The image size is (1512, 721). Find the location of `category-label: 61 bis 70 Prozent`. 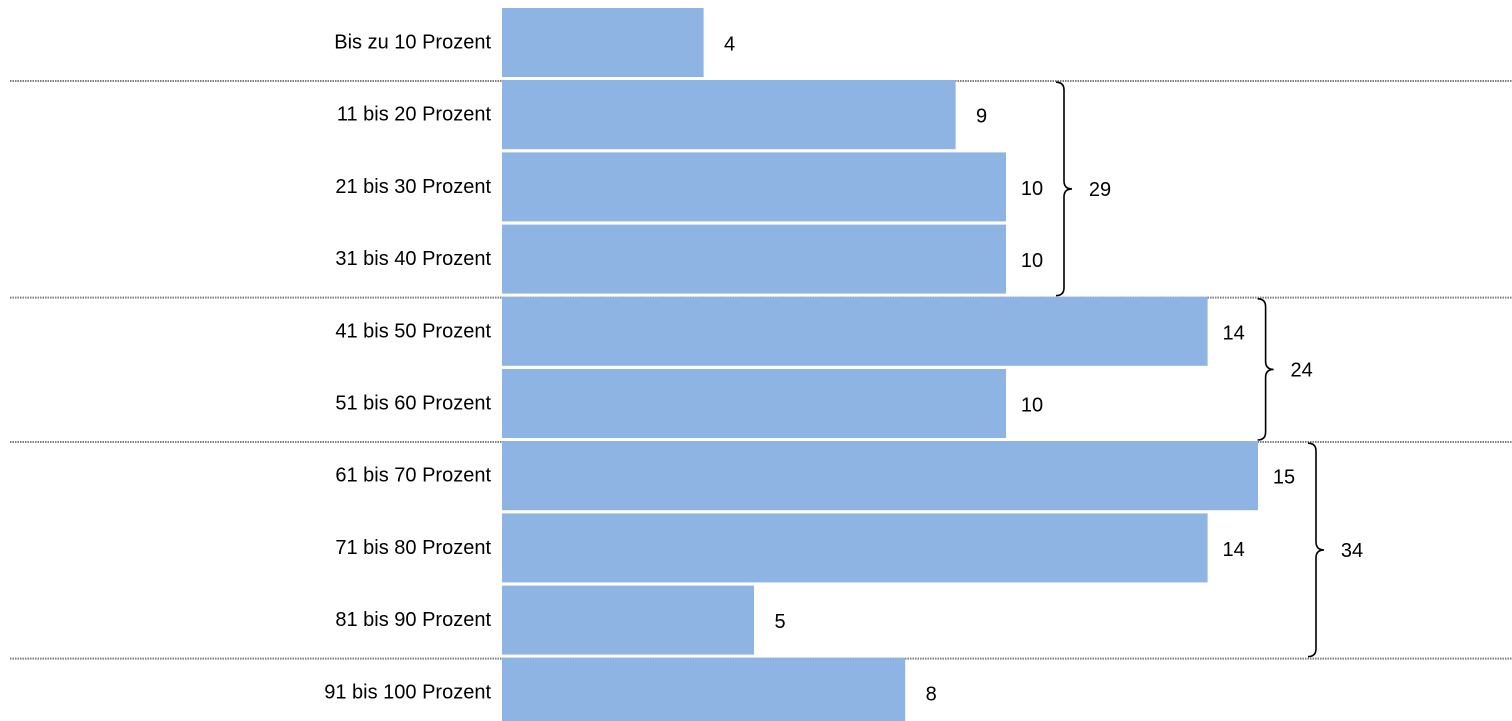

category-label: 61 bis 70 Prozent is located at coordinates (413, 476).